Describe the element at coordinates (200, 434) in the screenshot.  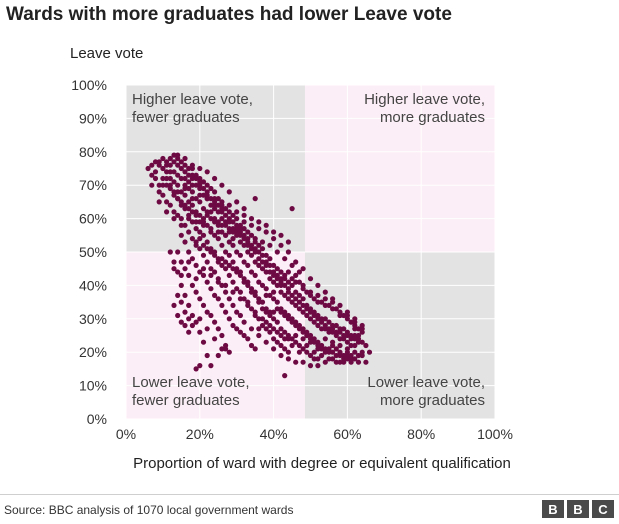
I see `x-tick-label: 20%` at that location.